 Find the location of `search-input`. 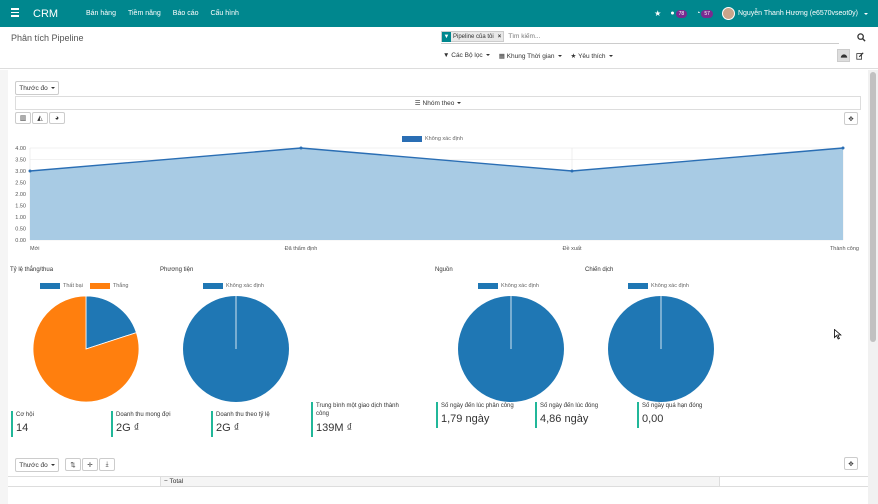

search-input is located at coordinates (658, 36).